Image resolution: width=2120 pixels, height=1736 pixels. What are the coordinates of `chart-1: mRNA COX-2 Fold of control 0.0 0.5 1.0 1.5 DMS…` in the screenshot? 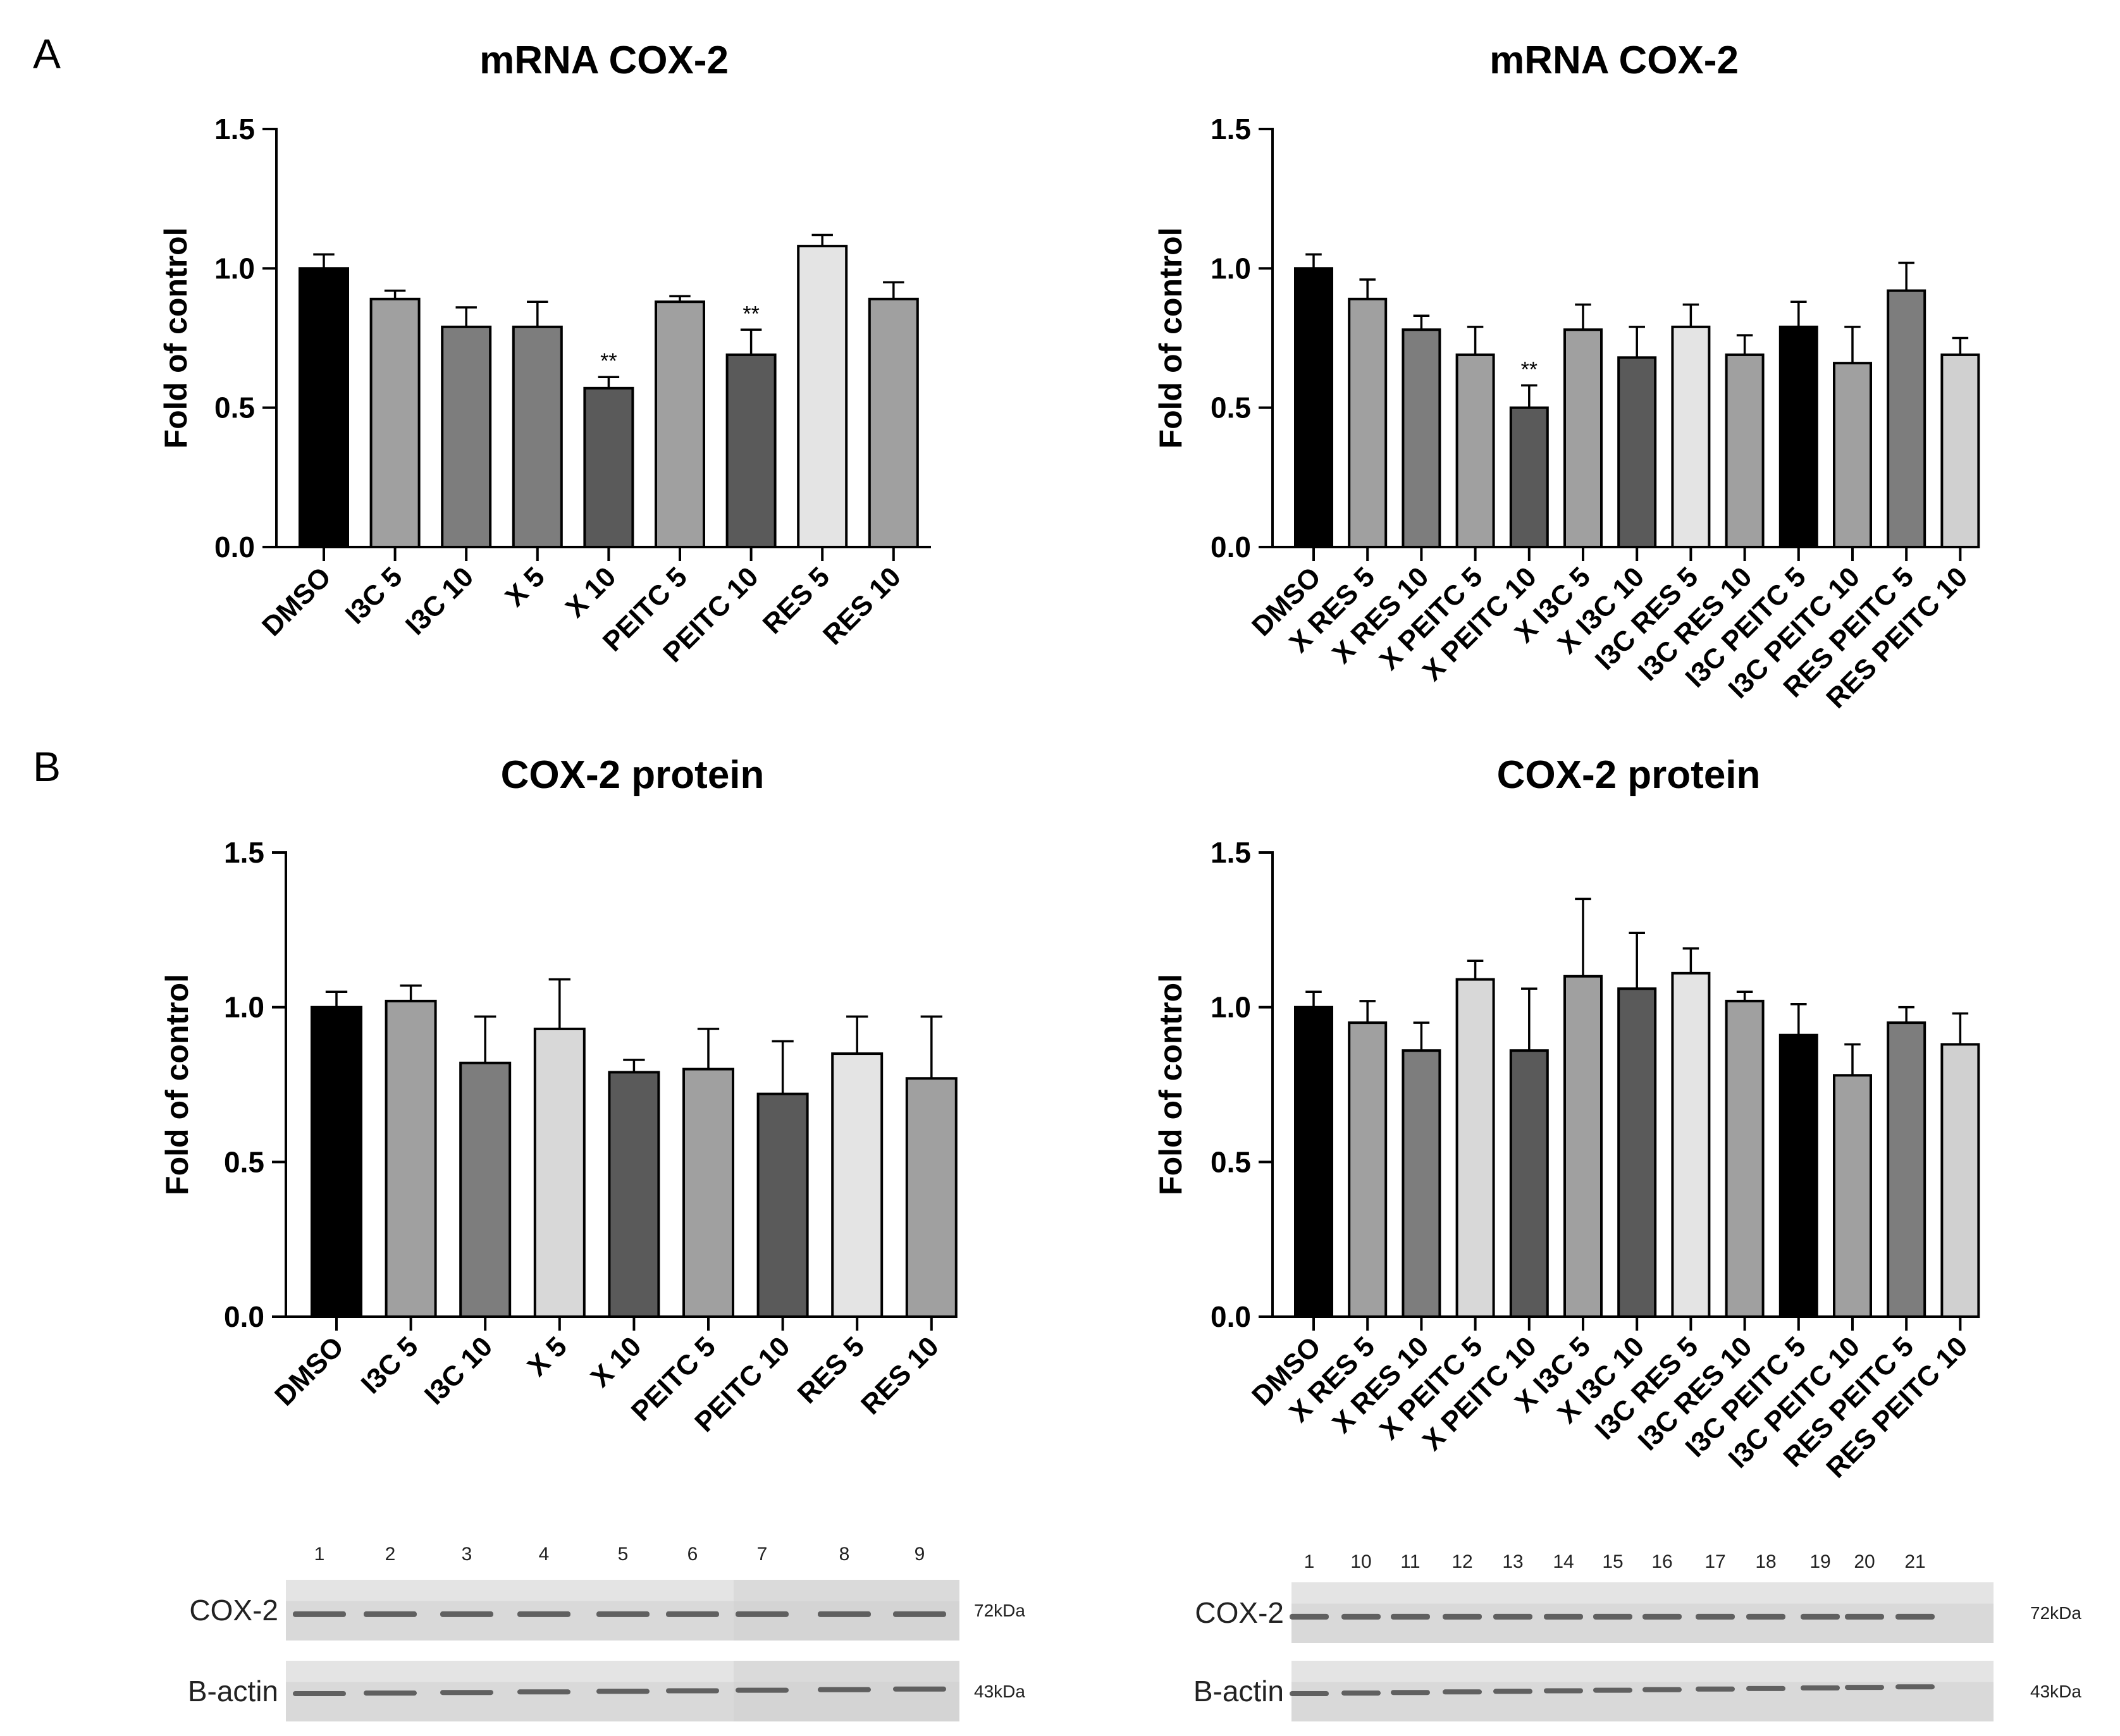 It's located at (544, 353).